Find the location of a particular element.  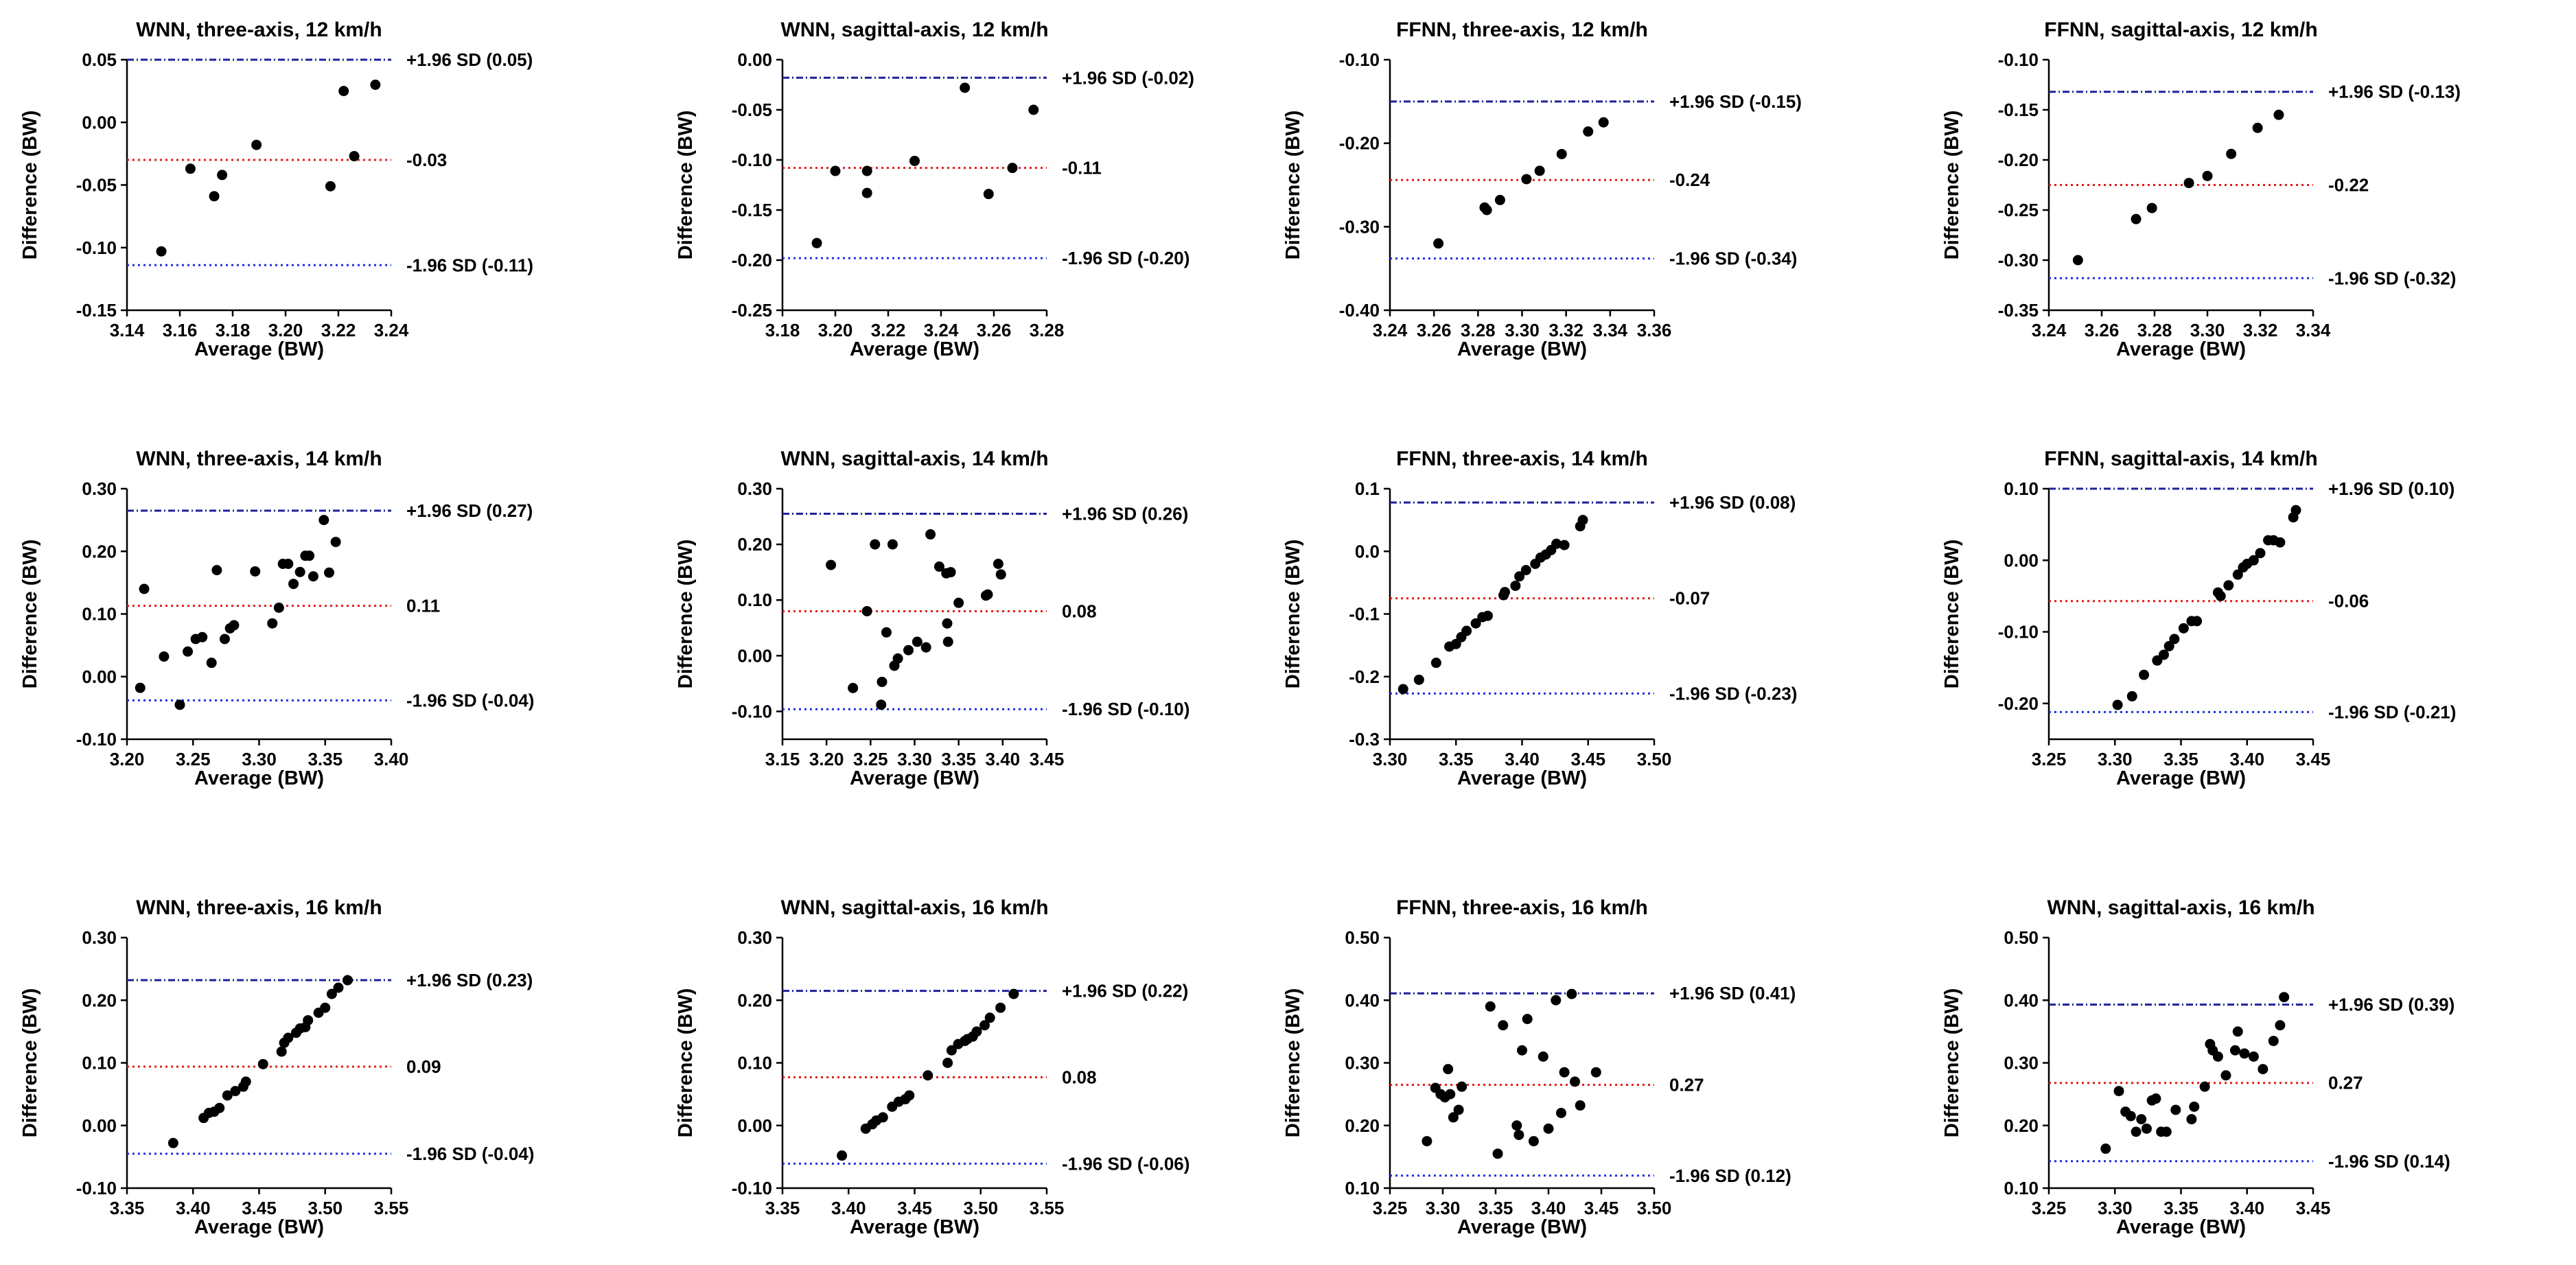

x-tick-label: 3.22 is located at coordinates (338, 330).